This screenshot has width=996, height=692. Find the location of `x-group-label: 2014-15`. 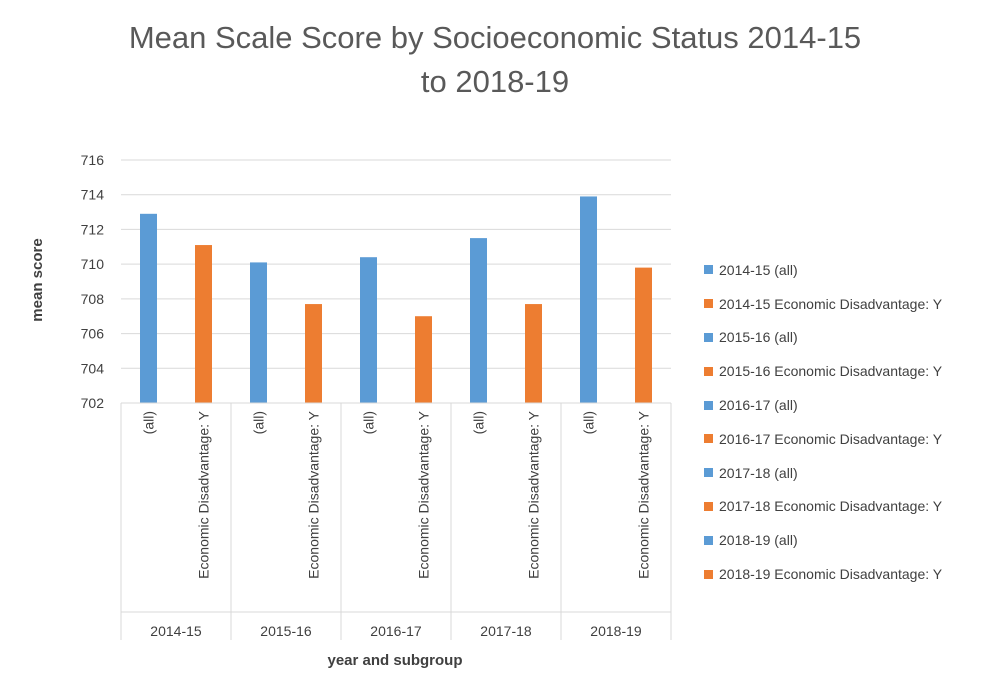

x-group-label: 2014-15 is located at coordinates (176, 631).